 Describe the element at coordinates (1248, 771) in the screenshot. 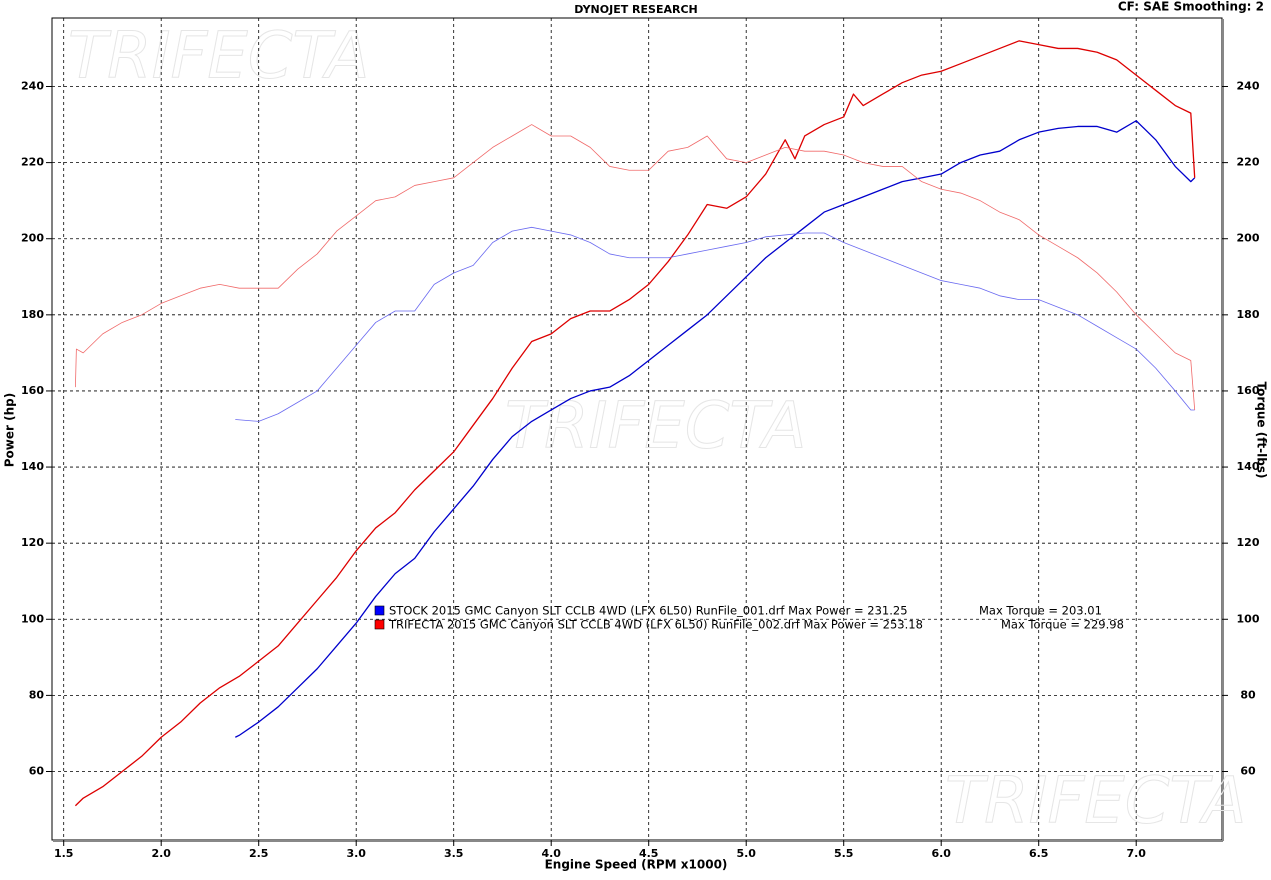

I see `y2-tick-label: 60` at that location.